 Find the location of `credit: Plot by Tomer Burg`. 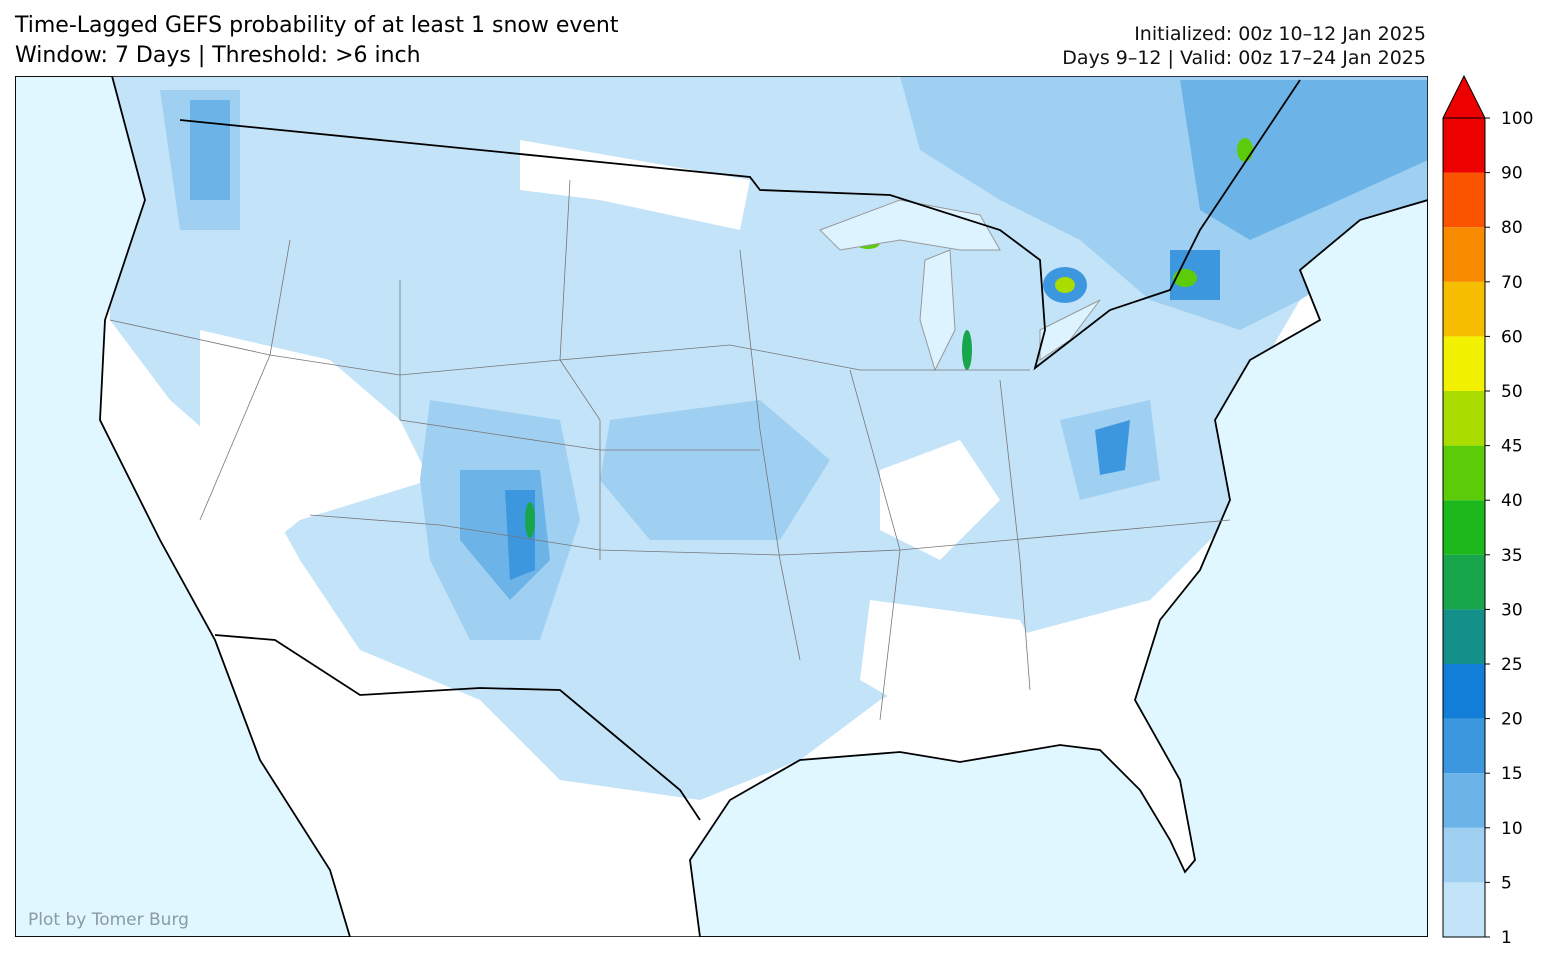

credit: Plot by Tomer Burg is located at coordinates (108, 920).